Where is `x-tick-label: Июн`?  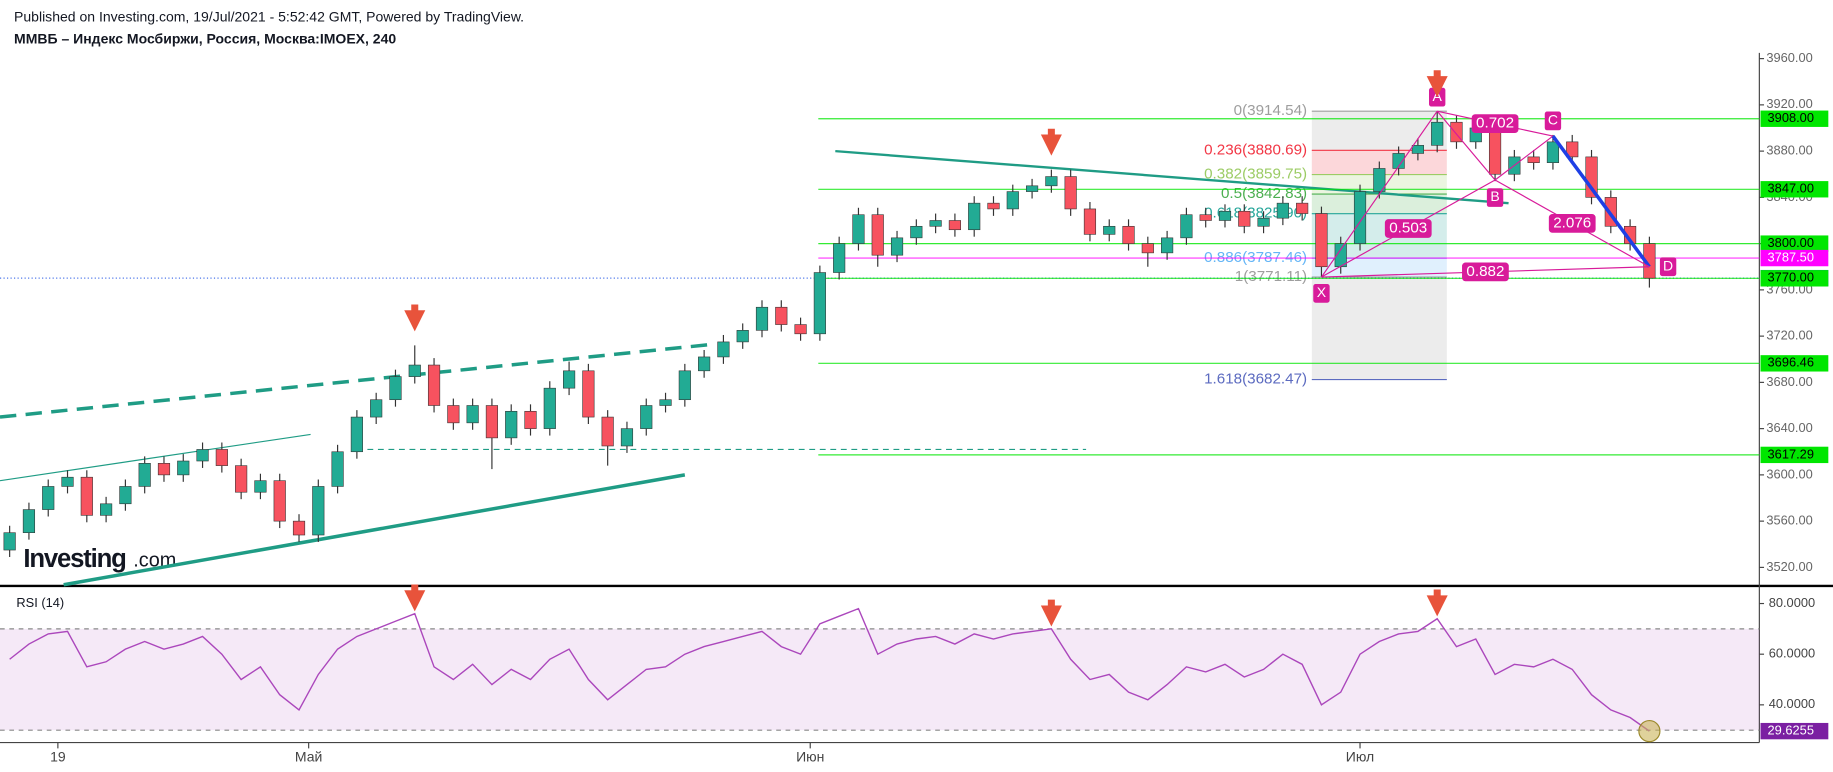 x-tick-label: Июн is located at coordinates (810, 756).